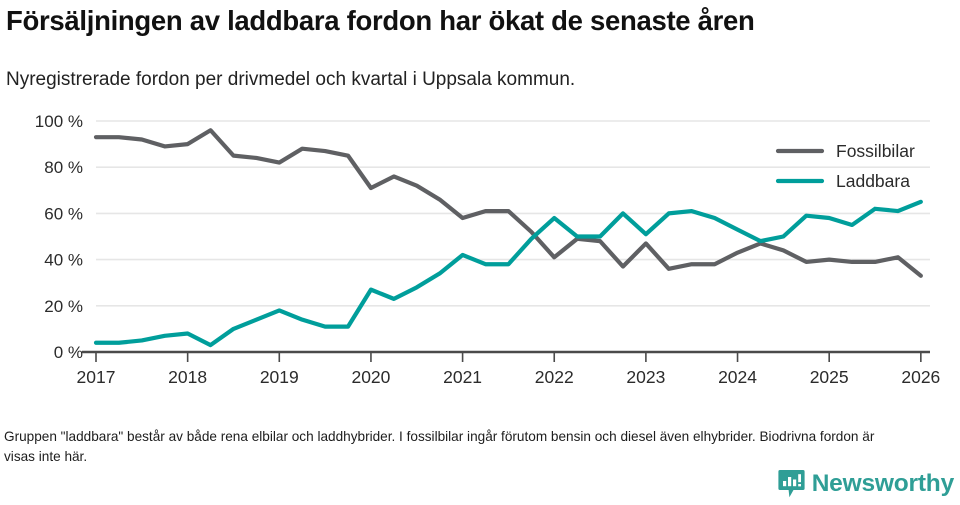 This screenshot has height=505, width=960. What do you see at coordinates (63, 260) in the screenshot?
I see `y-axis-tick-label: 40 %` at bounding box center [63, 260].